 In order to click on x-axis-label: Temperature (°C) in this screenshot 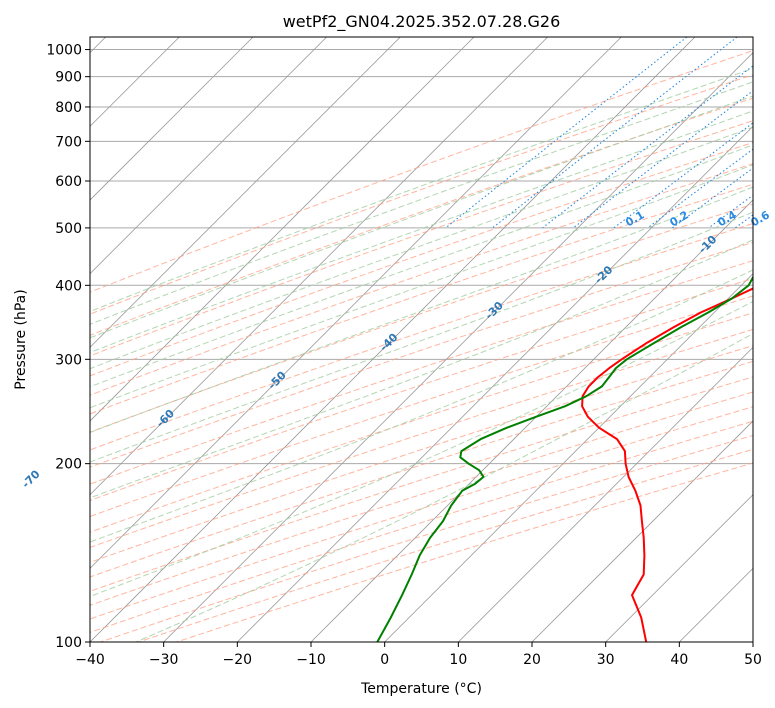, I will do `click(421, 689)`.